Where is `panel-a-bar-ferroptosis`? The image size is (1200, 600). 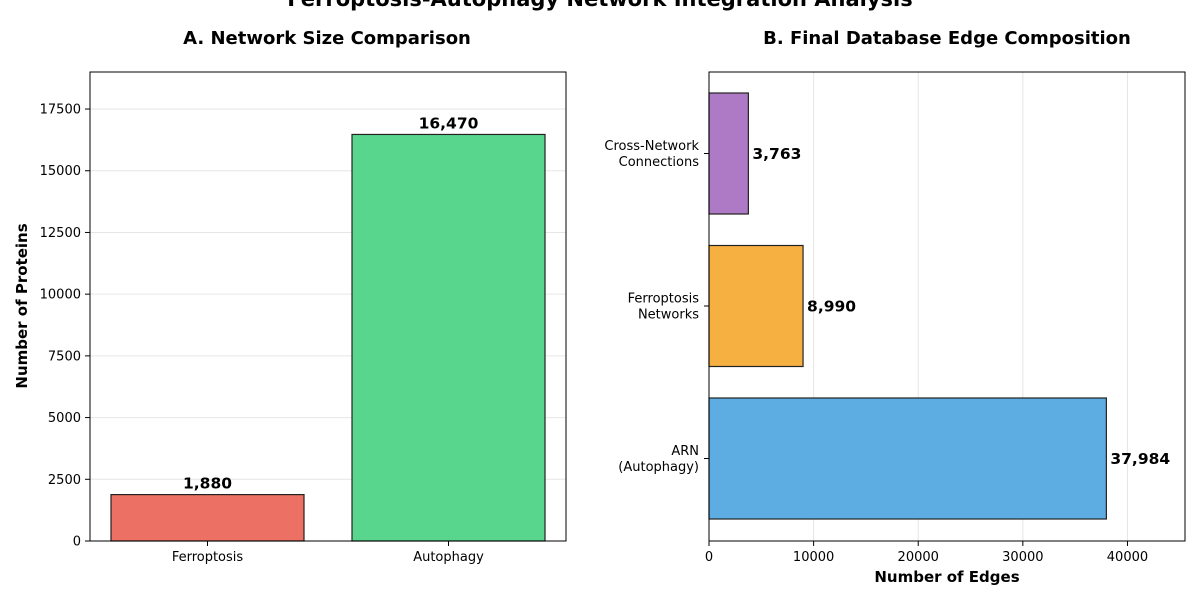
panel-a-bar-ferroptosis is located at coordinates (207, 517).